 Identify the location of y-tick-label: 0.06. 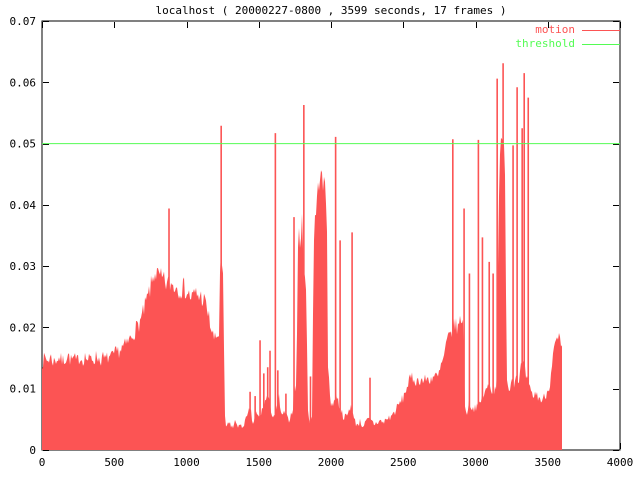
(23, 82).